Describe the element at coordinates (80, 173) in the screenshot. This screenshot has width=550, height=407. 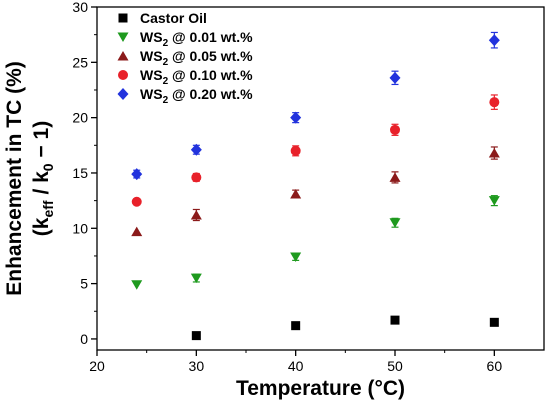
I see `y-tick-label: 15` at that location.